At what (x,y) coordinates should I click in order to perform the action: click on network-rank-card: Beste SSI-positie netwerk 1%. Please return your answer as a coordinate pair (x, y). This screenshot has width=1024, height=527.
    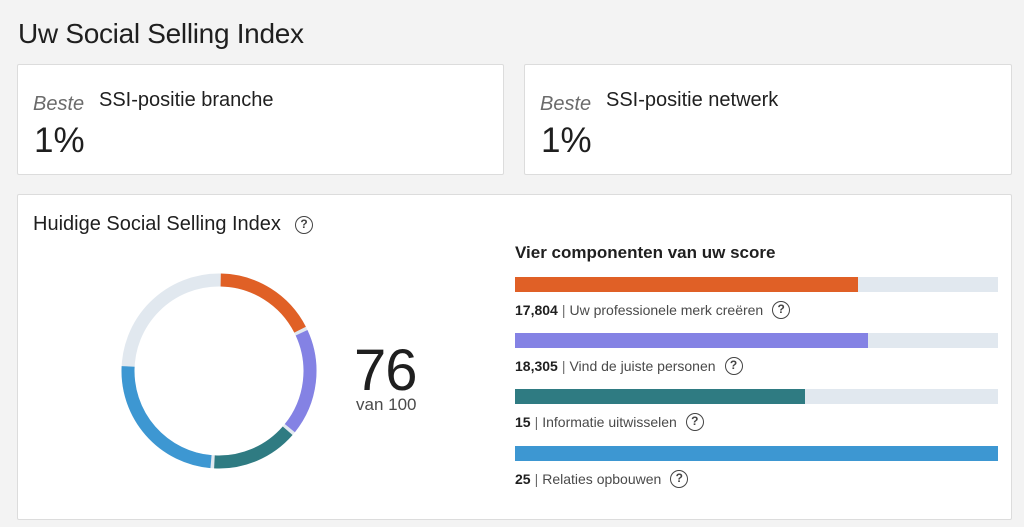
    Looking at the image, I should click on (768, 119).